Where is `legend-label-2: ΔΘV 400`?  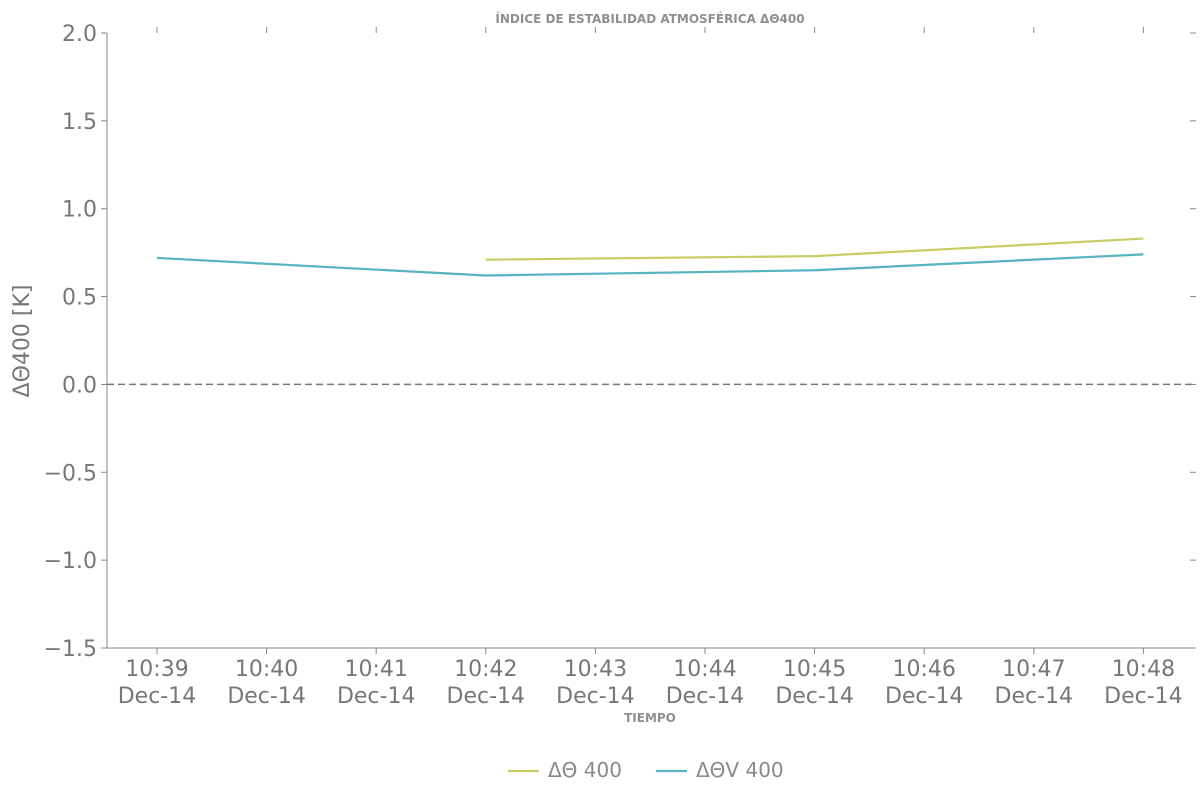
legend-label-2: ΔΘV 400 is located at coordinates (740, 770).